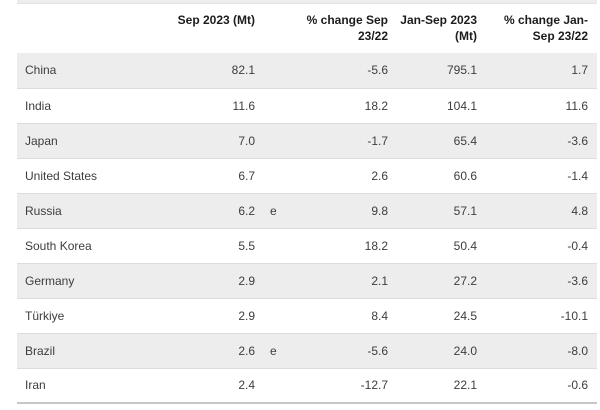 This screenshot has height=410, width=600. I want to click on jan-sep-2023-value-cell: 22.1, so click(465, 385).